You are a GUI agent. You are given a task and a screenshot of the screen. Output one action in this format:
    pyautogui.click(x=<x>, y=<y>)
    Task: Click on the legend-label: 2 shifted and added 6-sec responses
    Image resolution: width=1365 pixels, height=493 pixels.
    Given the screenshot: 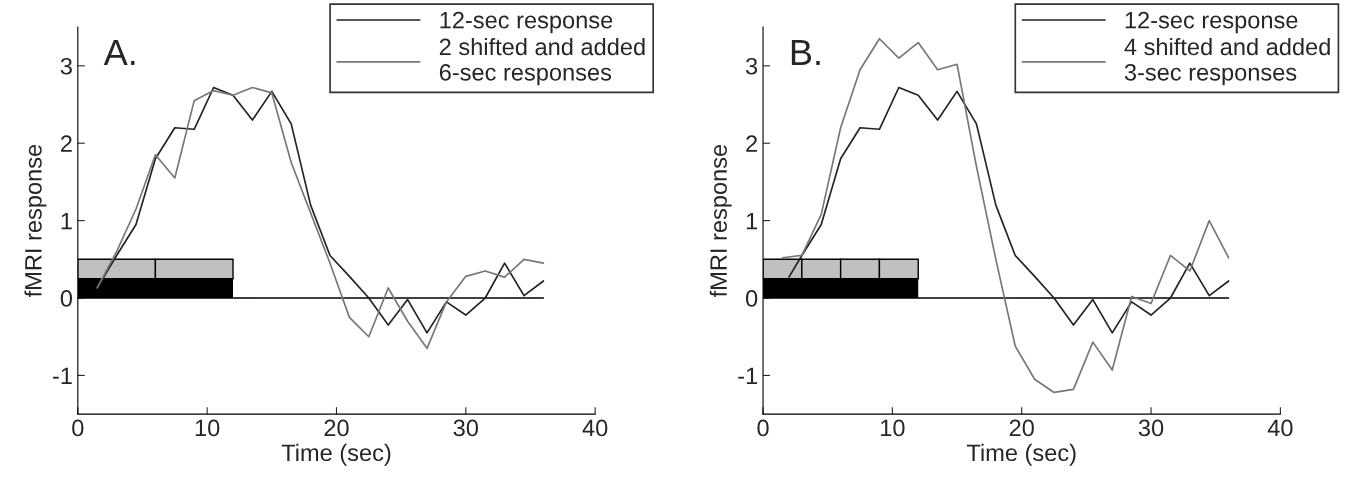 What is the action you would take?
    pyautogui.click(x=542, y=61)
    